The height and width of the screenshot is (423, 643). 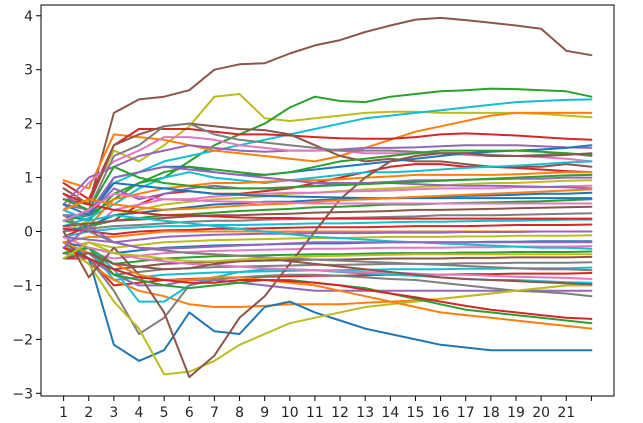 What do you see at coordinates (566, 413) in the screenshot?
I see `x-tick-label: 21` at bounding box center [566, 413].